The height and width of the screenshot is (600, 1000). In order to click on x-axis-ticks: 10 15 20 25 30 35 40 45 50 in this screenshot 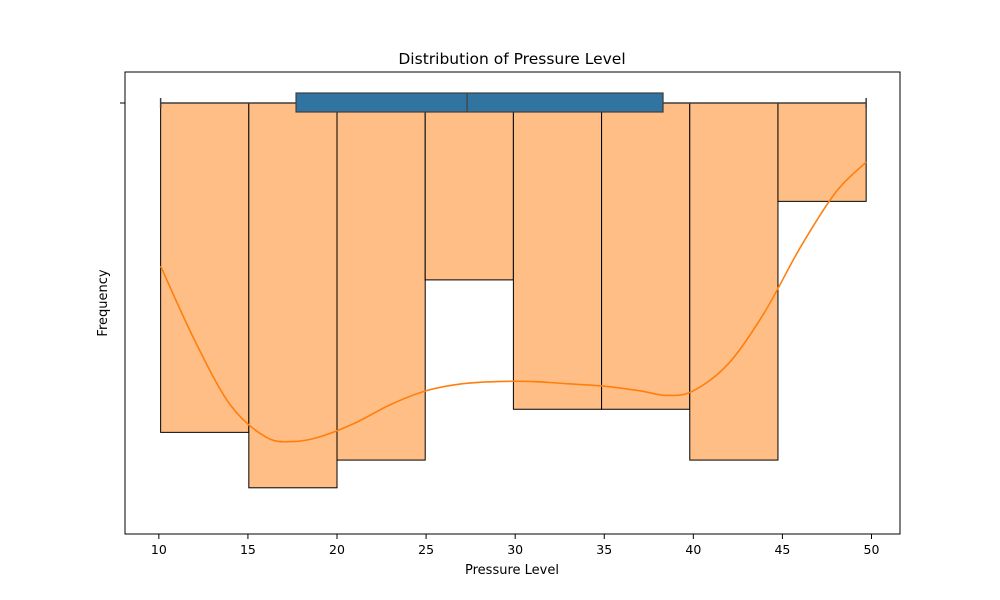, I will do `click(515, 545)`.